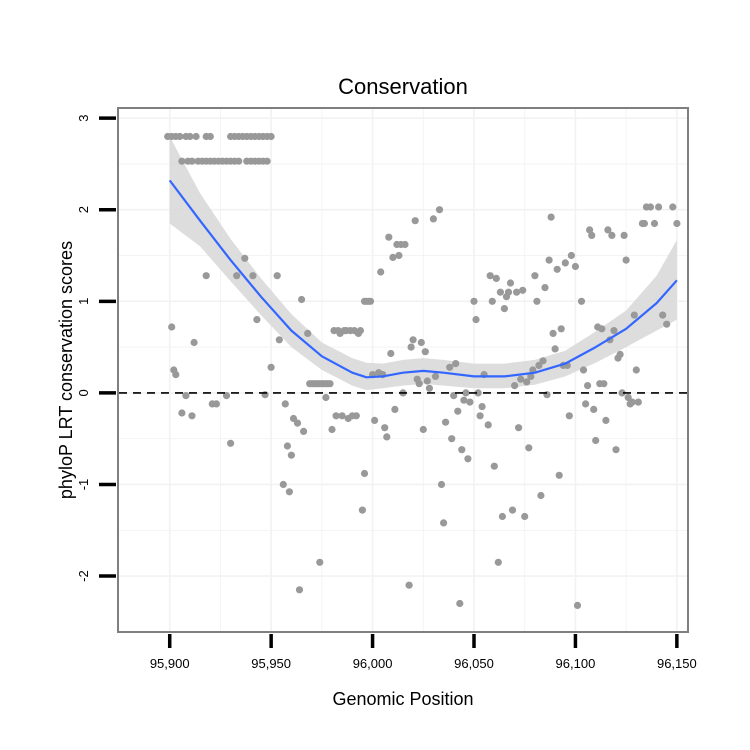 The height and width of the screenshot is (750, 750). Describe the element at coordinates (83, 485) in the screenshot. I see `y-tick-label: -1` at that location.